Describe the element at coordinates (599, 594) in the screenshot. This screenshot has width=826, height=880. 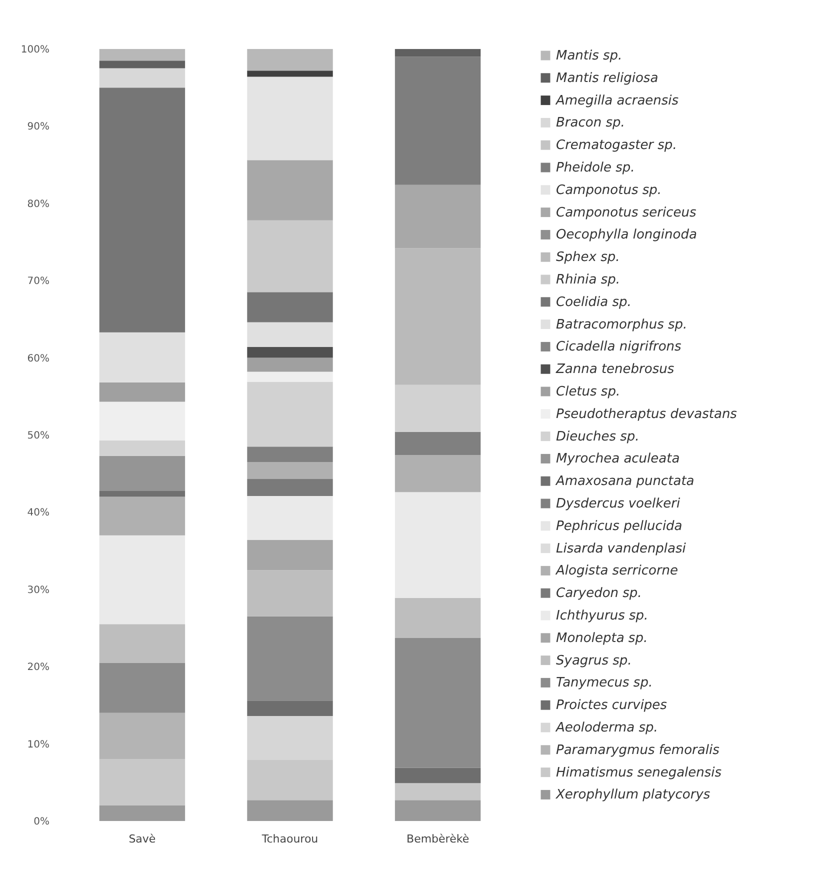
I see `legend-label: Caryedon sp.` at that location.